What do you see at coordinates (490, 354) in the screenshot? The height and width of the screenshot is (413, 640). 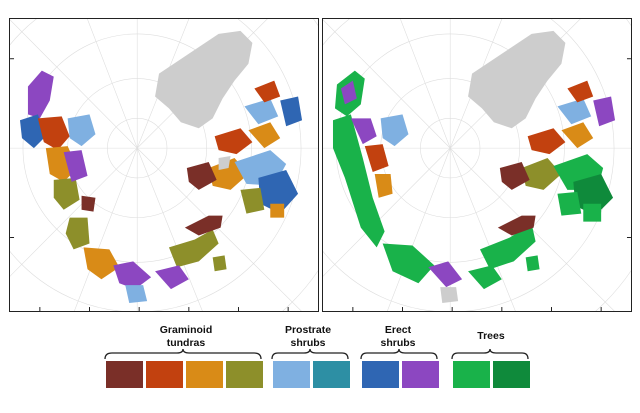 I see `brace-trees` at bounding box center [490, 354].